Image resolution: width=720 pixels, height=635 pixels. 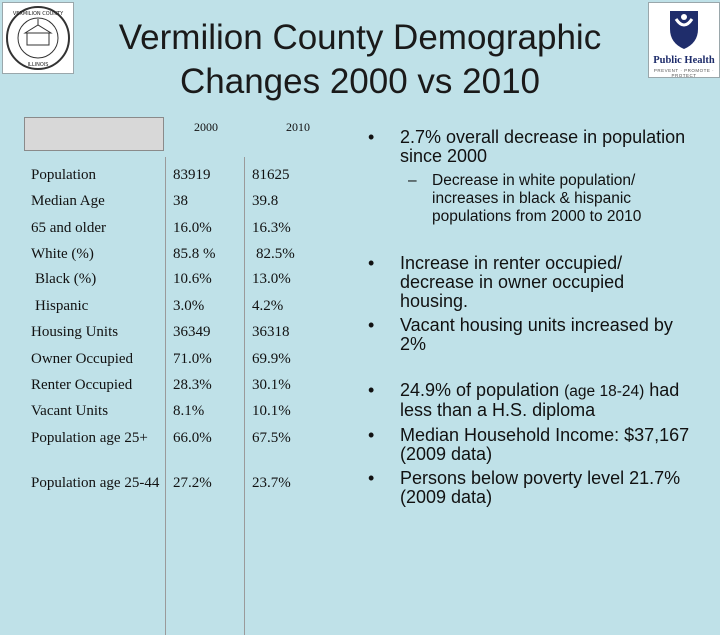 What do you see at coordinates (271, 359) in the screenshot?
I see `value-2010: 69.9%` at bounding box center [271, 359].